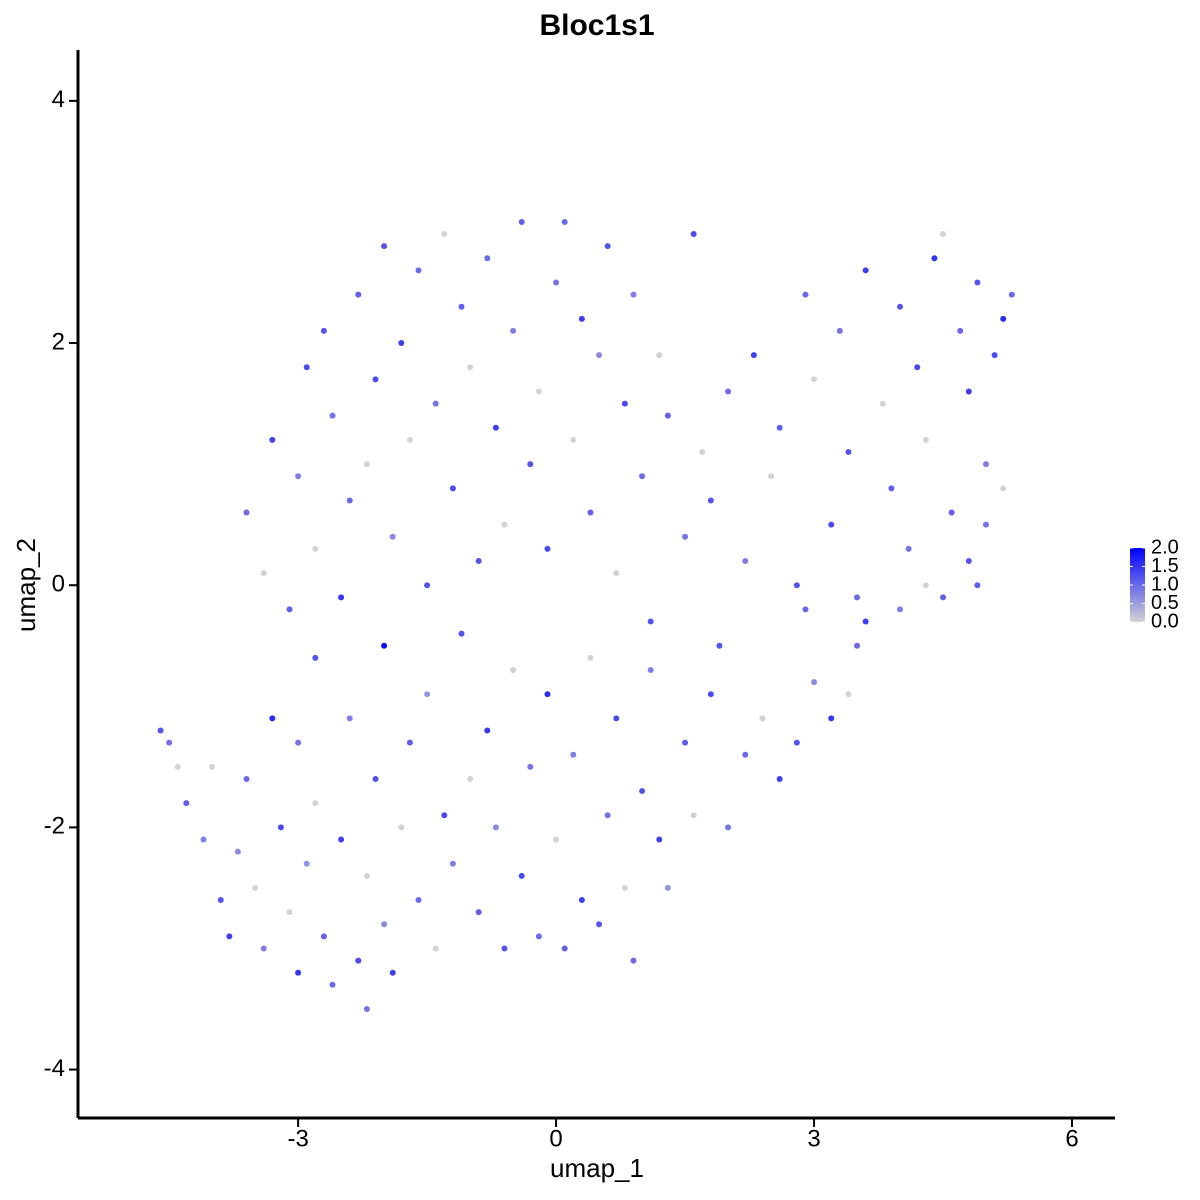 The height and width of the screenshot is (1200, 1200). Describe the element at coordinates (54, 826) in the screenshot. I see `y-tick-label: -2` at that location.